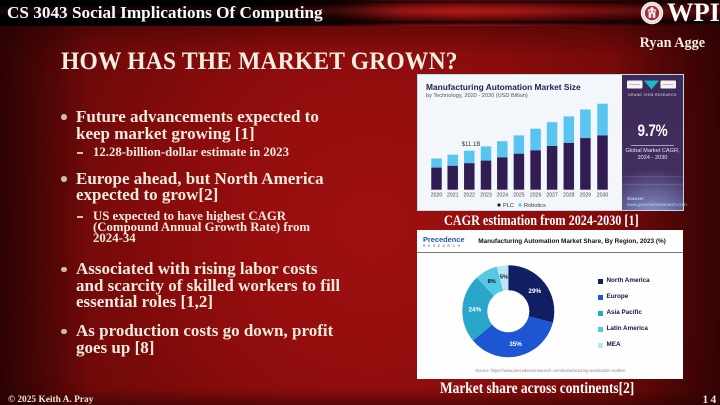 Image resolution: width=720 pixels, height=405 pixels. I want to click on svg-text: 2026, so click(536, 196).